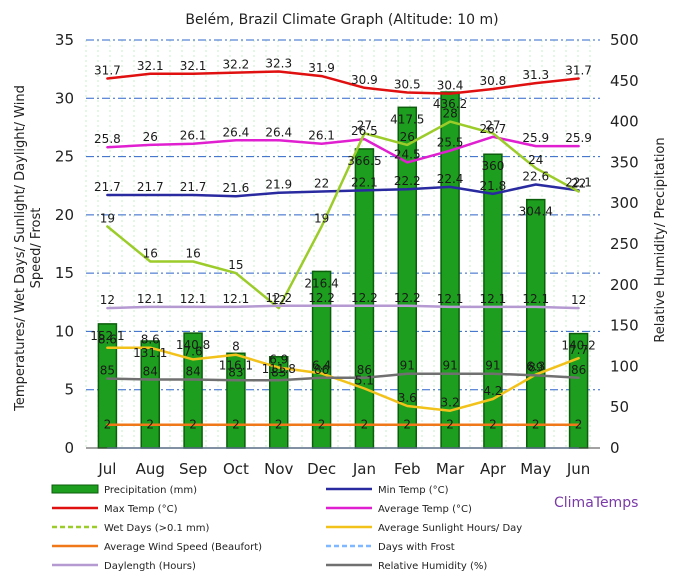 This screenshot has height=586, width=687. I want to click on legend-label: Max Temp (°C), so click(141, 509).